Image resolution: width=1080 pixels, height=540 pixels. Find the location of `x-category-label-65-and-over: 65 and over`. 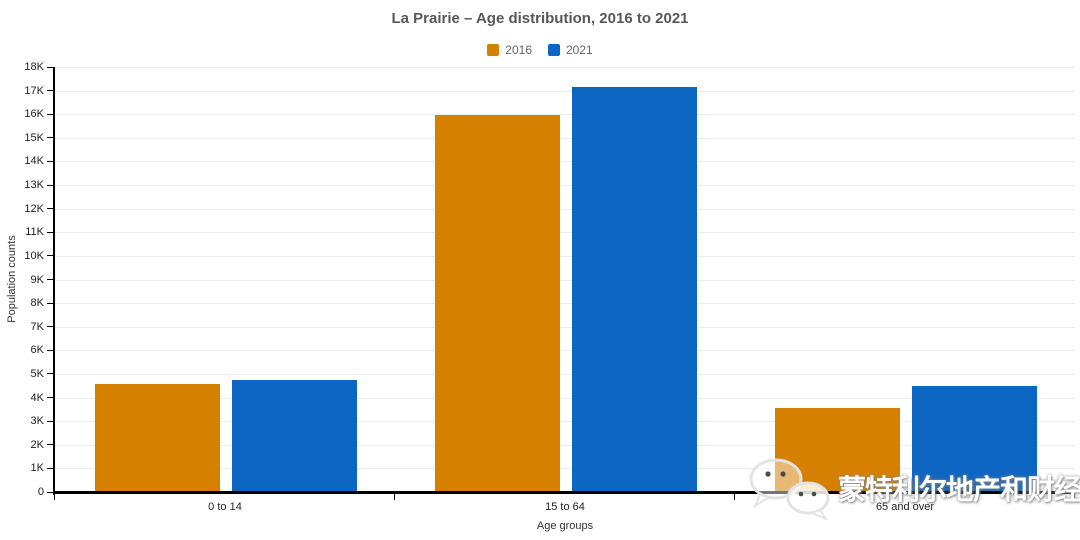

x-category-label-65-and-over: 65 and over is located at coordinates (905, 507).